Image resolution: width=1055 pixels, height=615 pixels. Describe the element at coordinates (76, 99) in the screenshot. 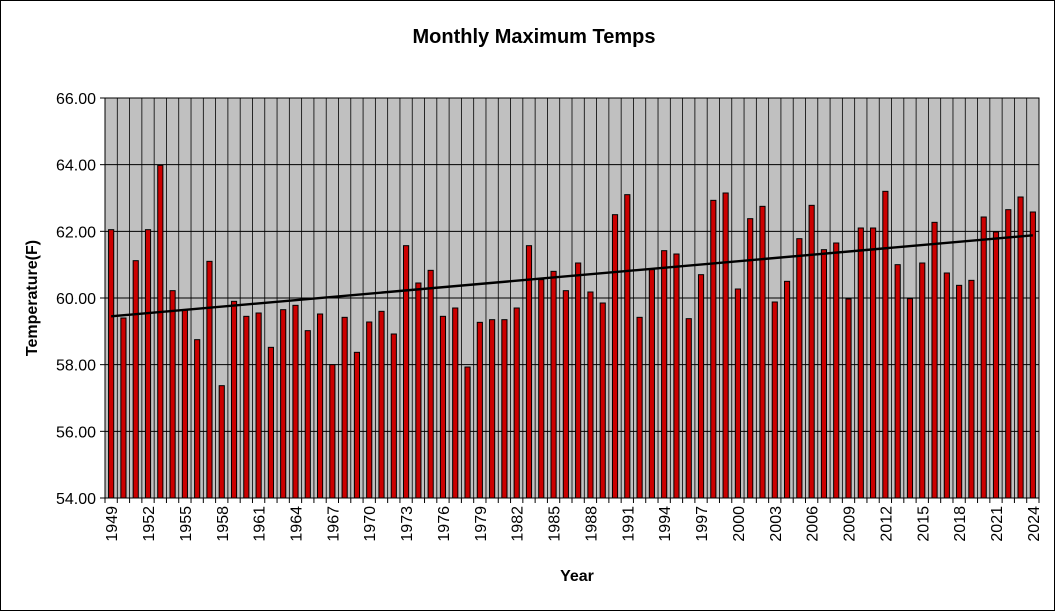

I see `y-tick-label: 66.00` at that location.